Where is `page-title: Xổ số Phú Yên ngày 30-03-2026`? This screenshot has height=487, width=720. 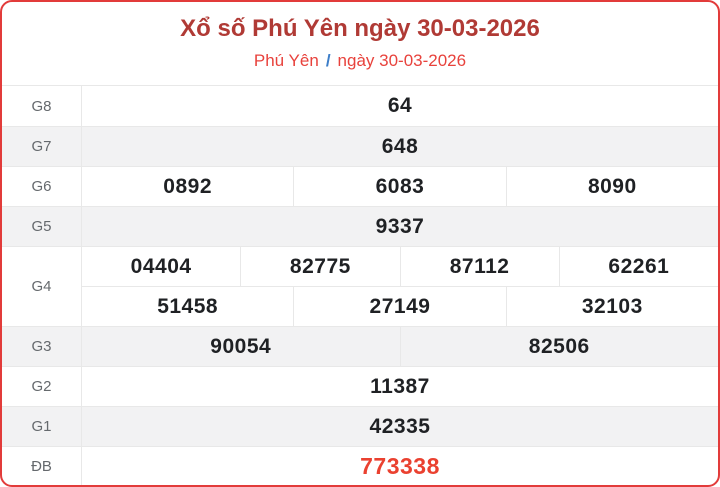 page-title: Xổ số Phú Yên ngày 30-03-2026 is located at coordinates (360, 29).